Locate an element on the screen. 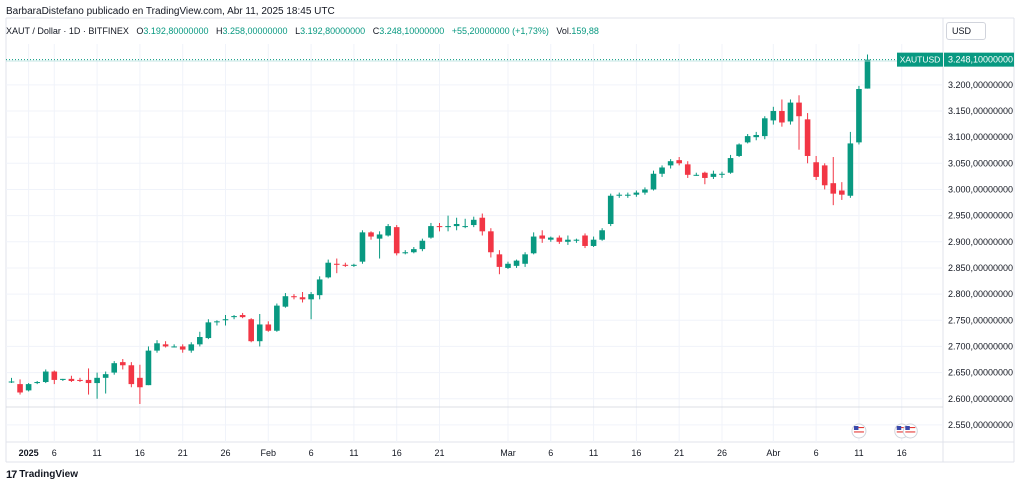  symbol-label: XAUT / Dollar · 1D · BITFINEX is located at coordinates (67, 31).